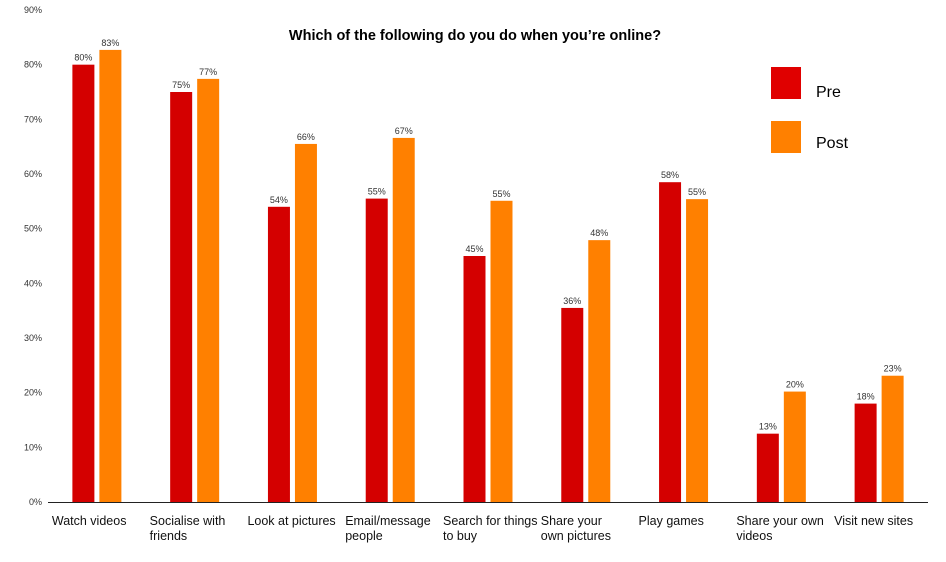 The width and height of the screenshot is (946, 562). I want to click on data-label-post: 20%, so click(795, 385).